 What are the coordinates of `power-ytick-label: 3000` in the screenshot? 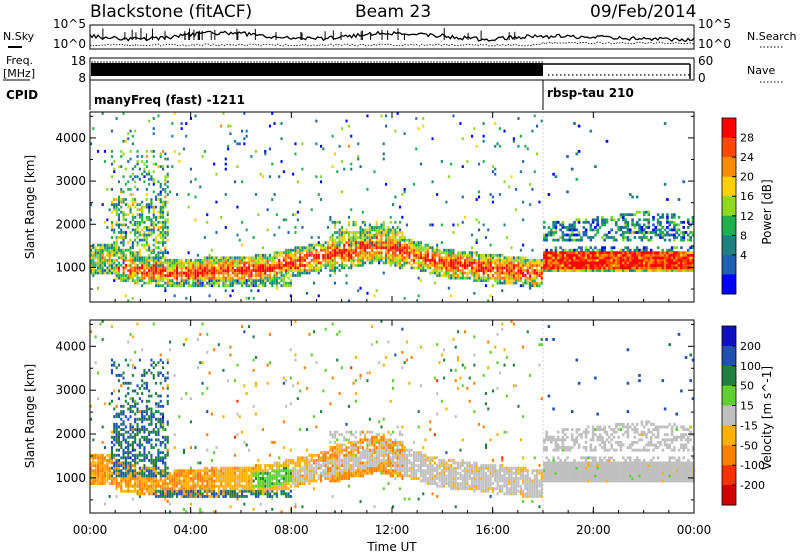 It's located at (70, 181).